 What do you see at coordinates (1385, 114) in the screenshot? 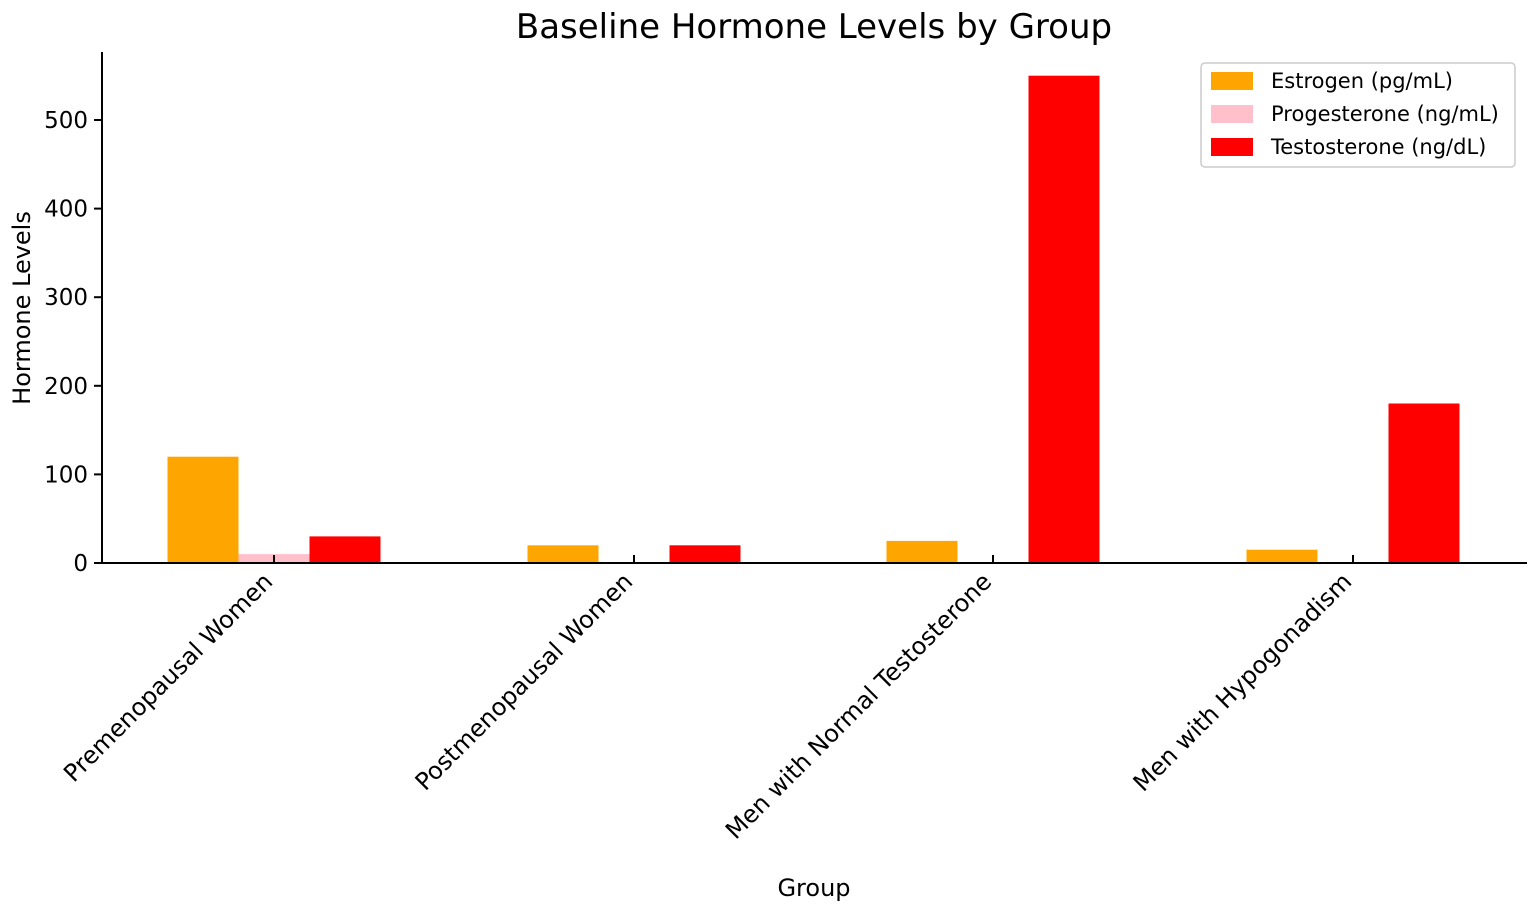
I see `legend-label: Progesterone (ng/mL)` at bounding box center [1385, 114].